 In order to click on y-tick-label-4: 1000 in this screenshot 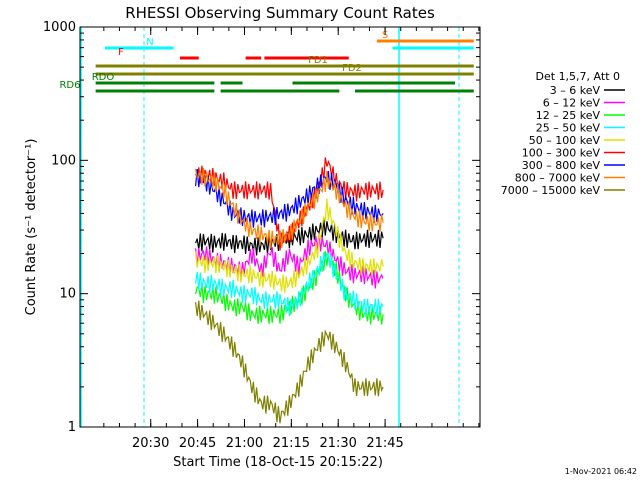, I will do `click(59, 27)`.